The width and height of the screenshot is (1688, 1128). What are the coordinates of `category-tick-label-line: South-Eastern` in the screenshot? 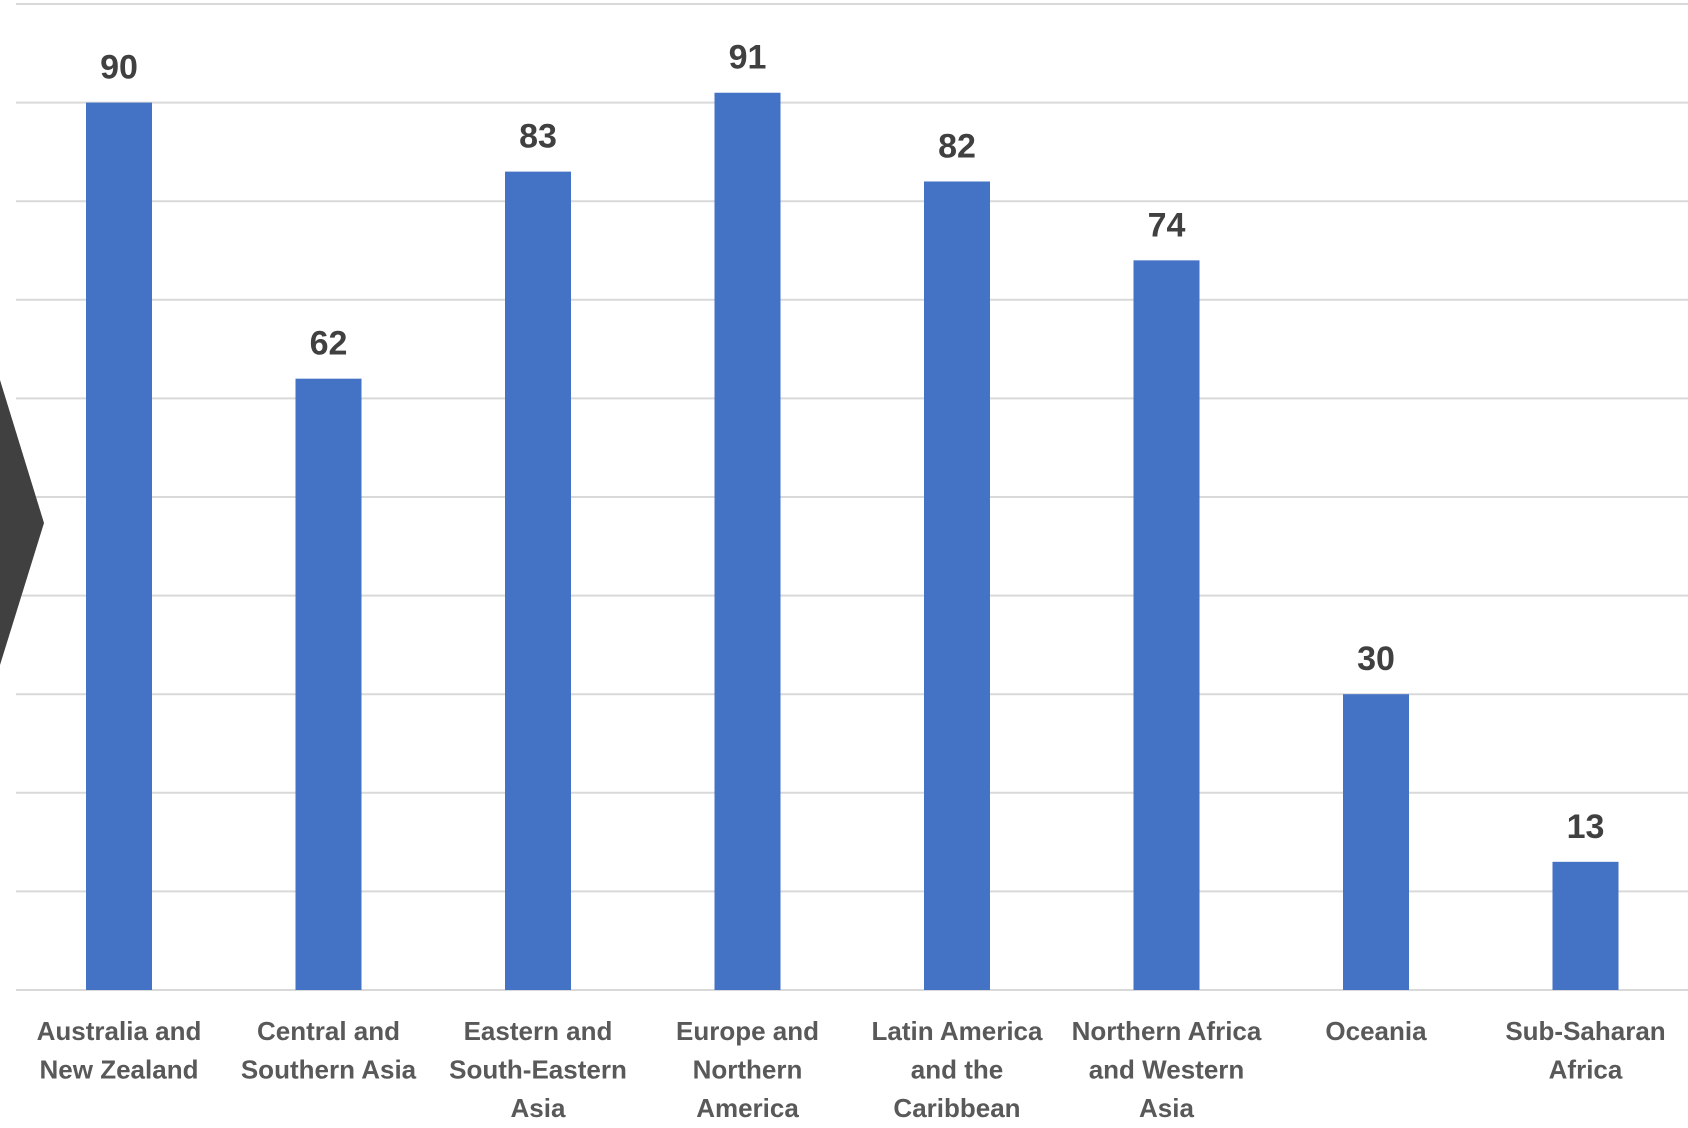 It's located at (538, 1070).